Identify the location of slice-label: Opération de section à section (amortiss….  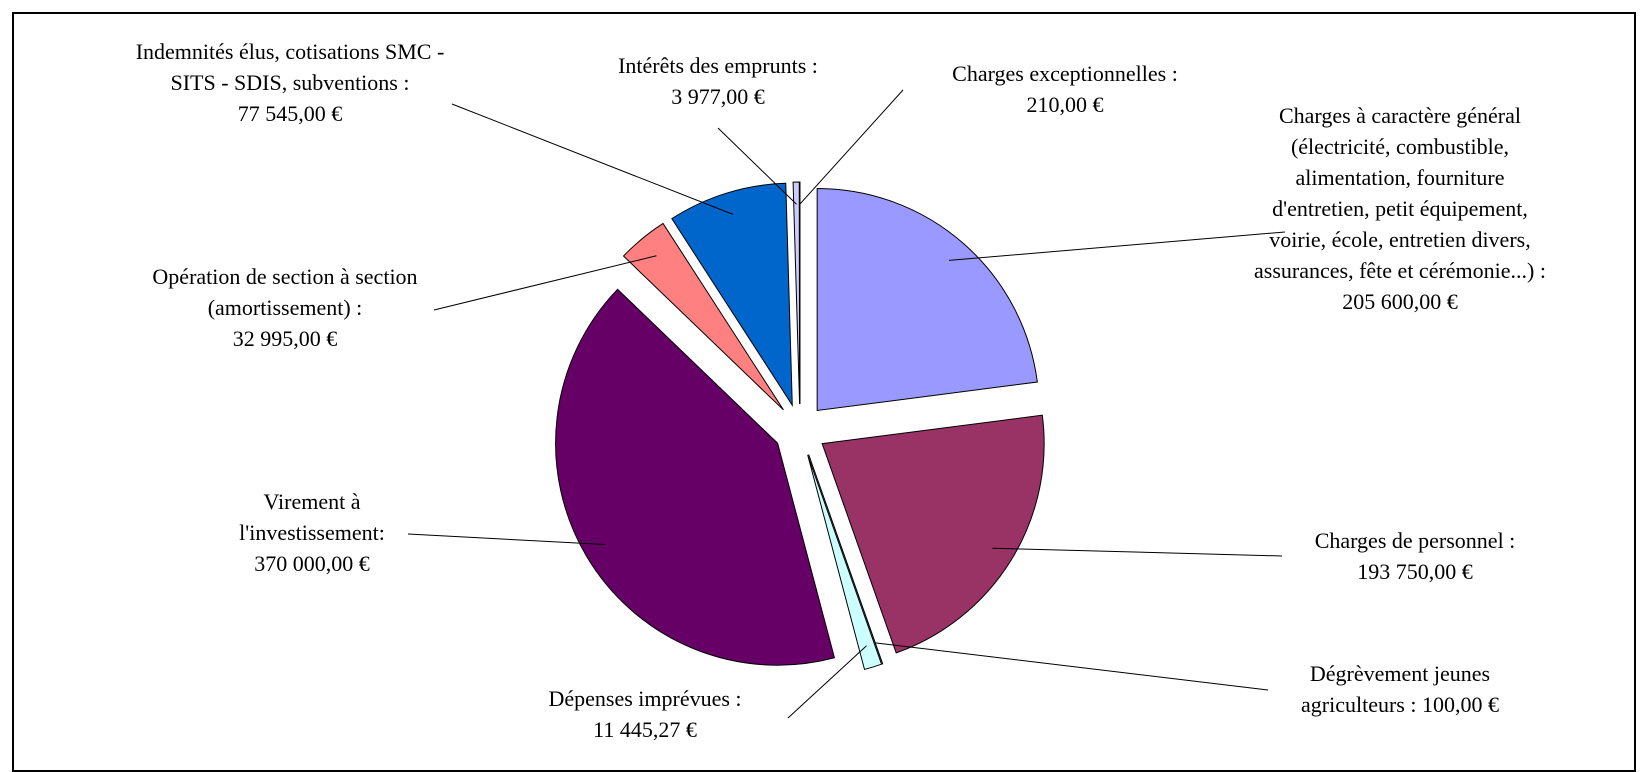
(285, 307).